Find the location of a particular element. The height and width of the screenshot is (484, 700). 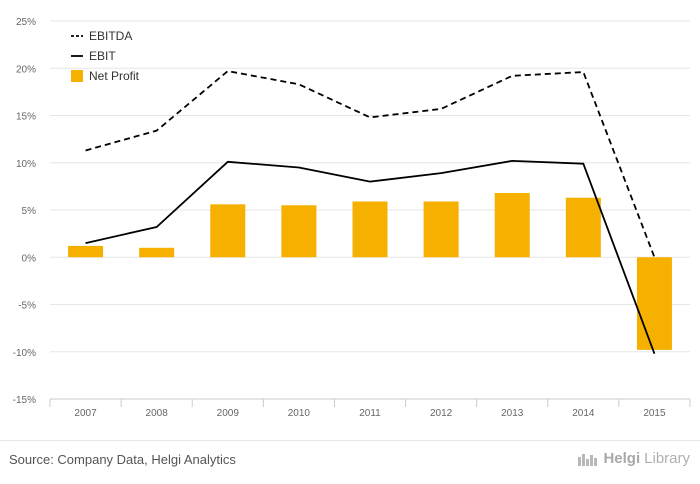

x-axis: 2007 2008 2009 2010 2011 2012 2013 2014 2015 is located at coordinates (370, 408).